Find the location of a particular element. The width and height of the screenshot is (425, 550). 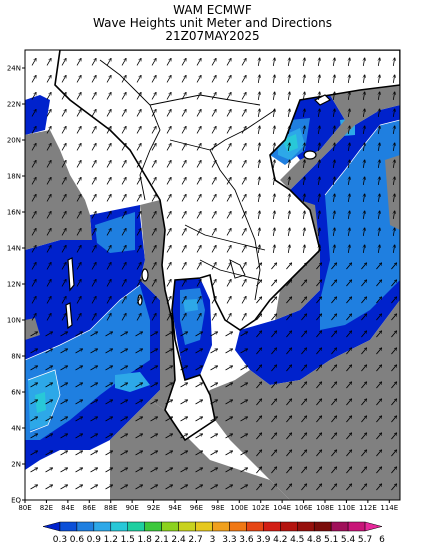

lat-tick-label: 14N is located at coordinates (14, 249).